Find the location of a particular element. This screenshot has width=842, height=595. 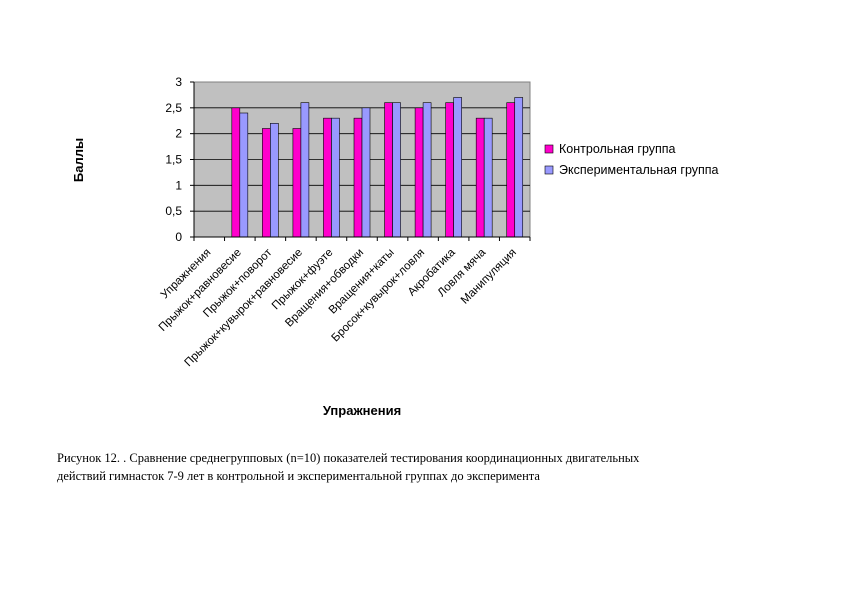

axes is located at coordinates (360, 161).